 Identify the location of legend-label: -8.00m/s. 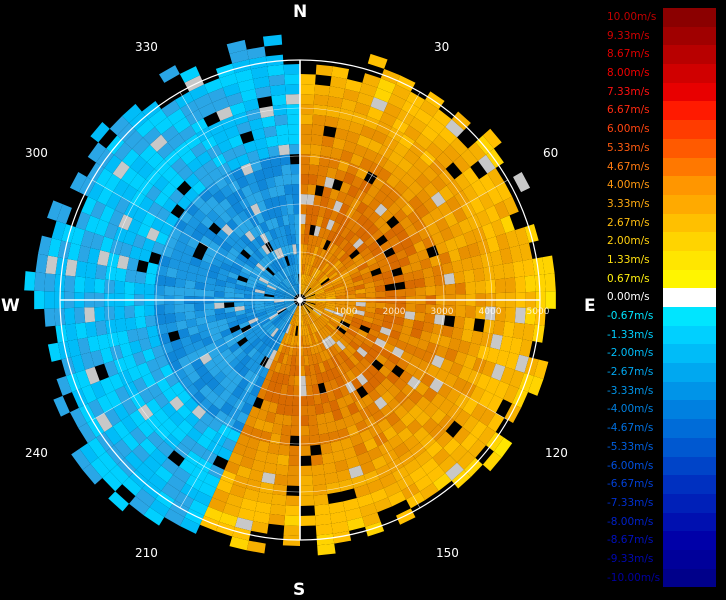
(630, 521).